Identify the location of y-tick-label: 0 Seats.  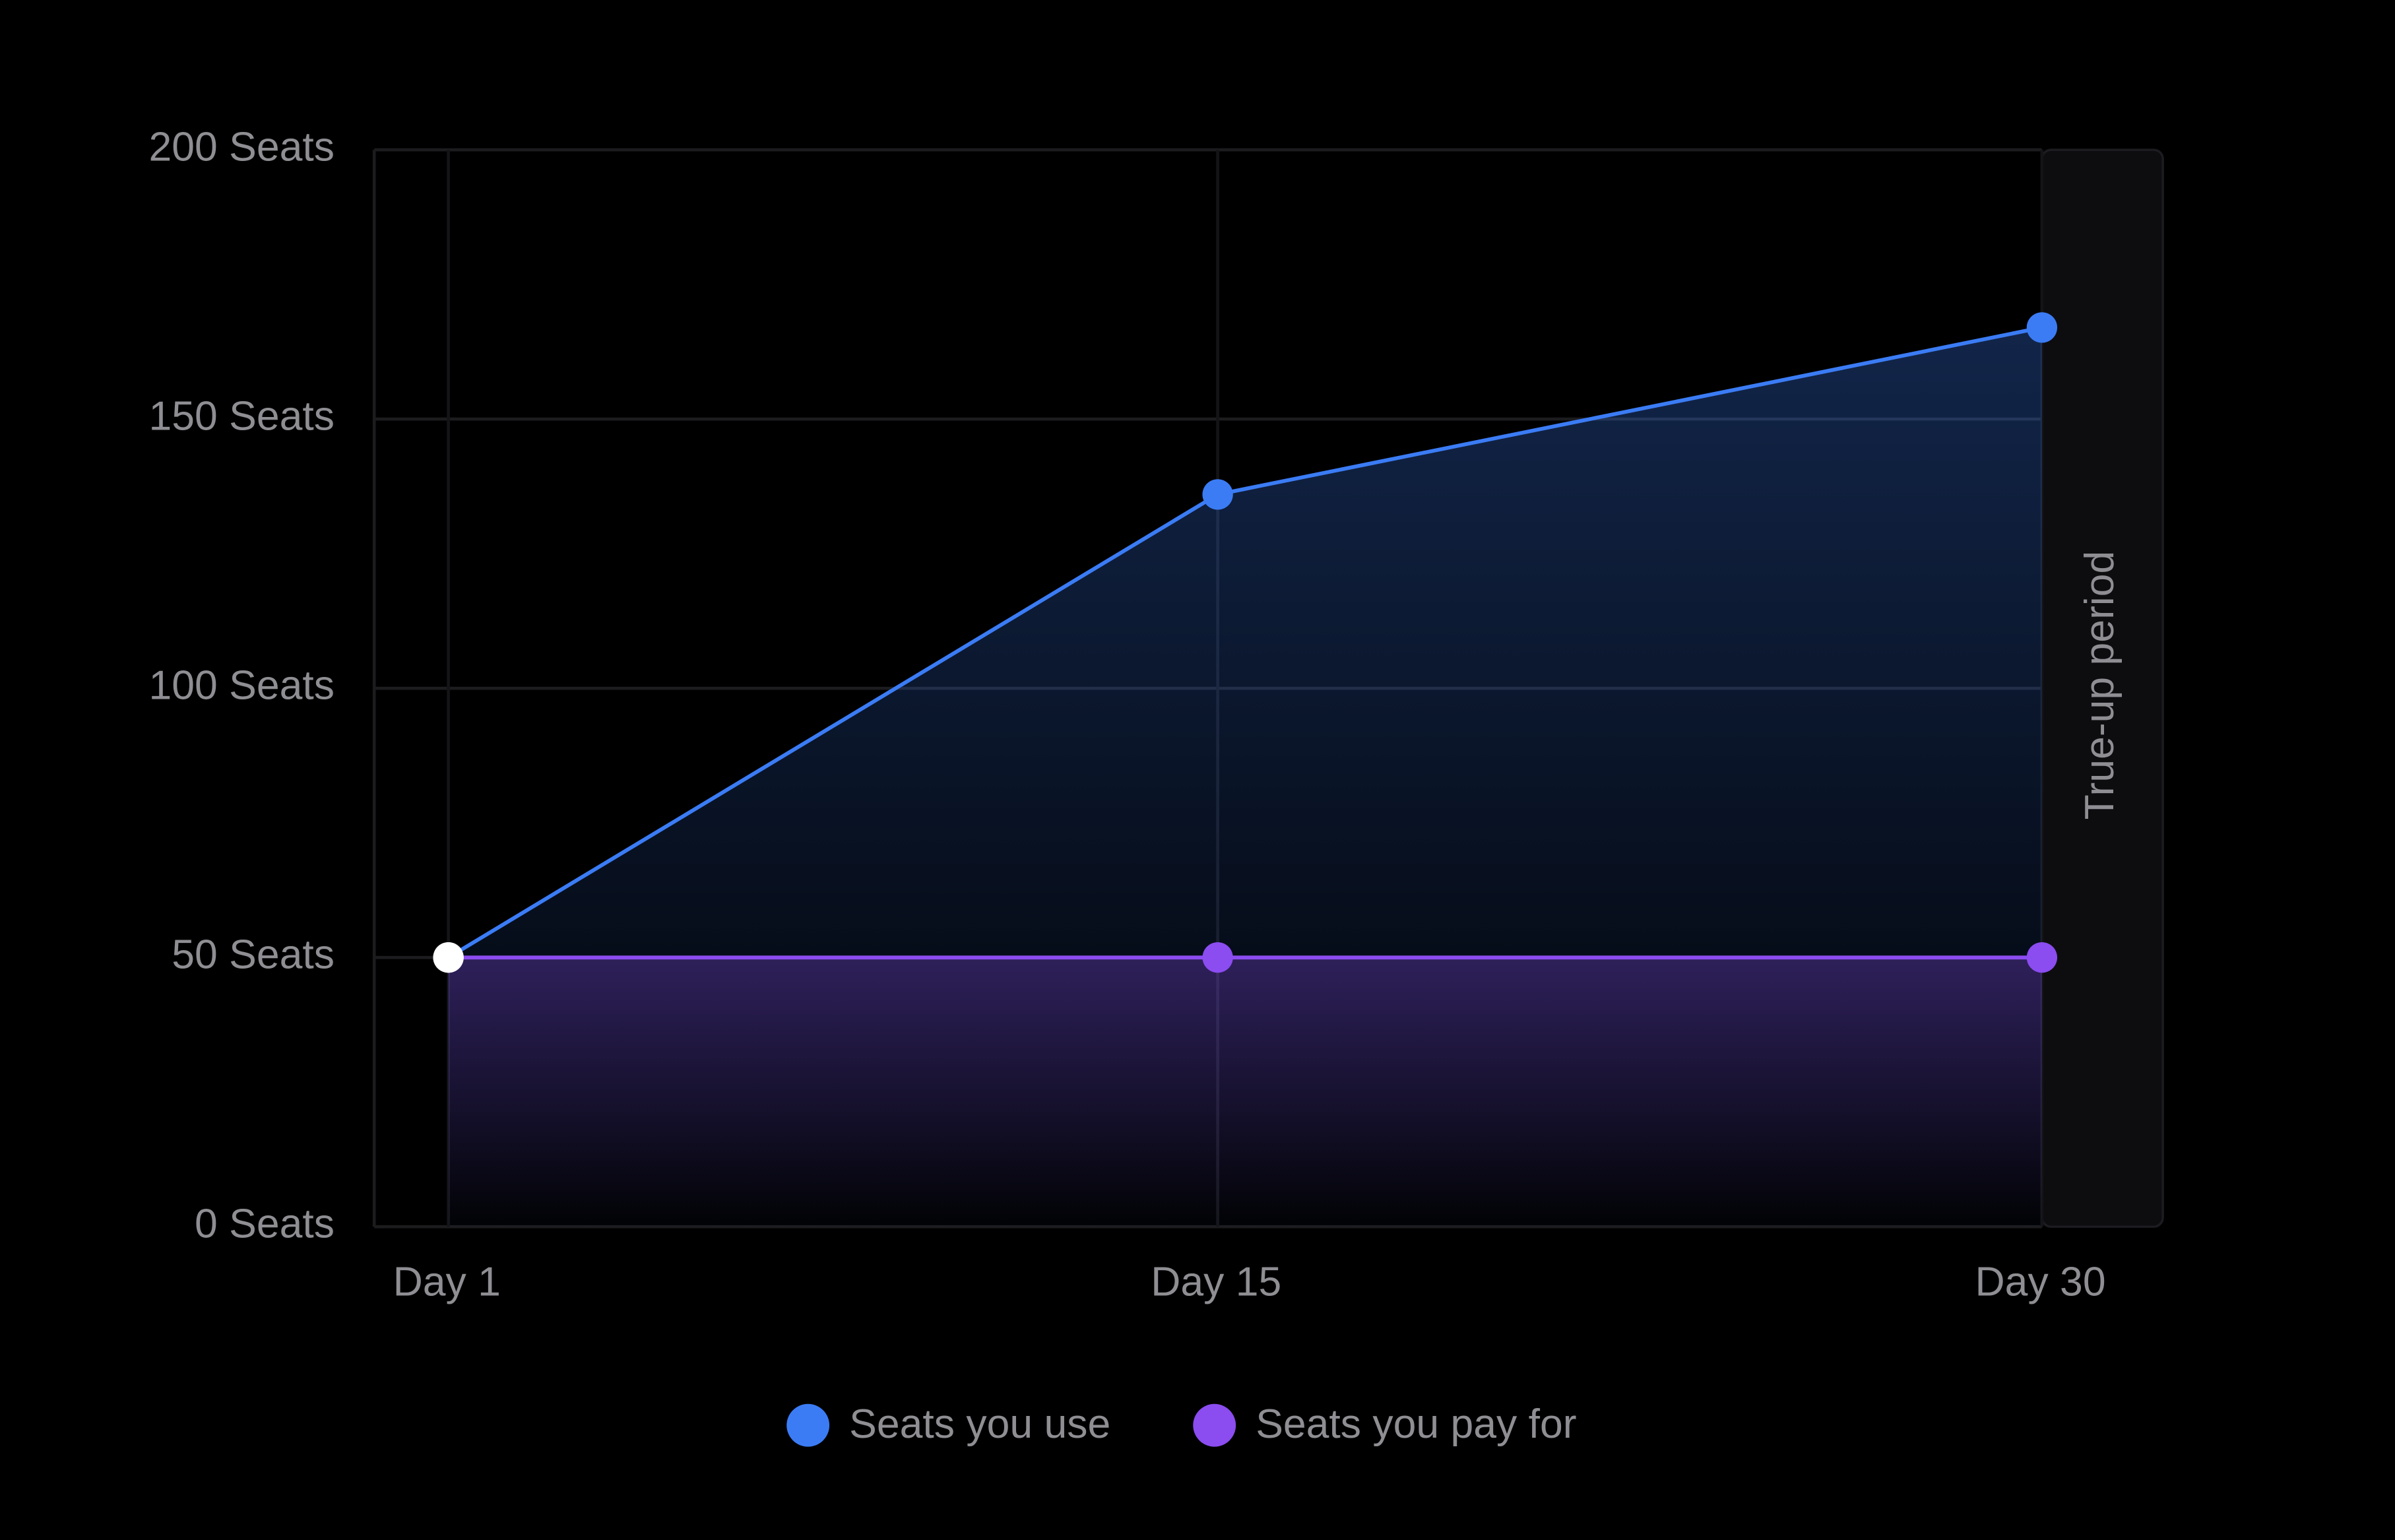
(265, 1224).